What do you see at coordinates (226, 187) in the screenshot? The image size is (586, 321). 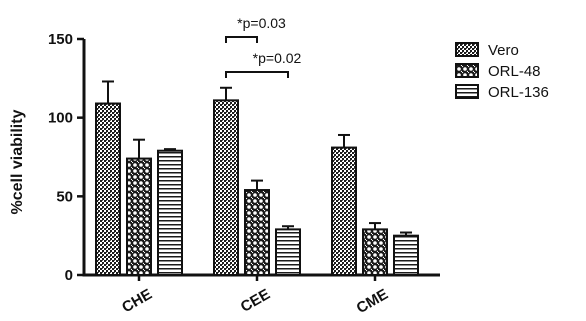 I see `bar-vero-cee` at bounding box center [226, 187].